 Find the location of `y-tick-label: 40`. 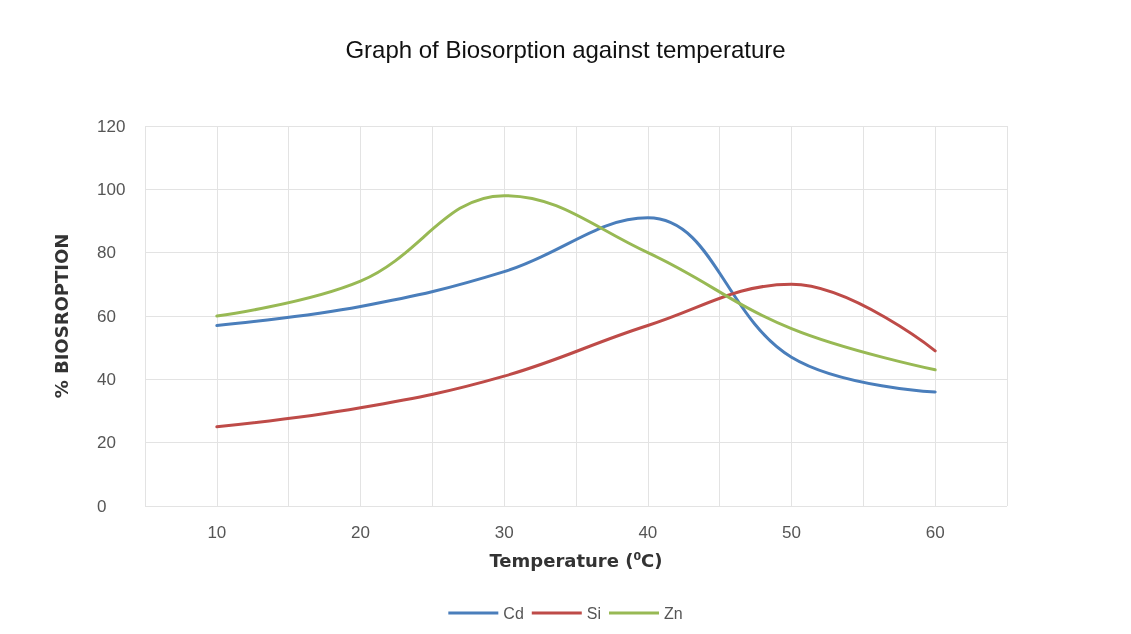

y-tick-label: 40 is located at coordinates (106, 379).